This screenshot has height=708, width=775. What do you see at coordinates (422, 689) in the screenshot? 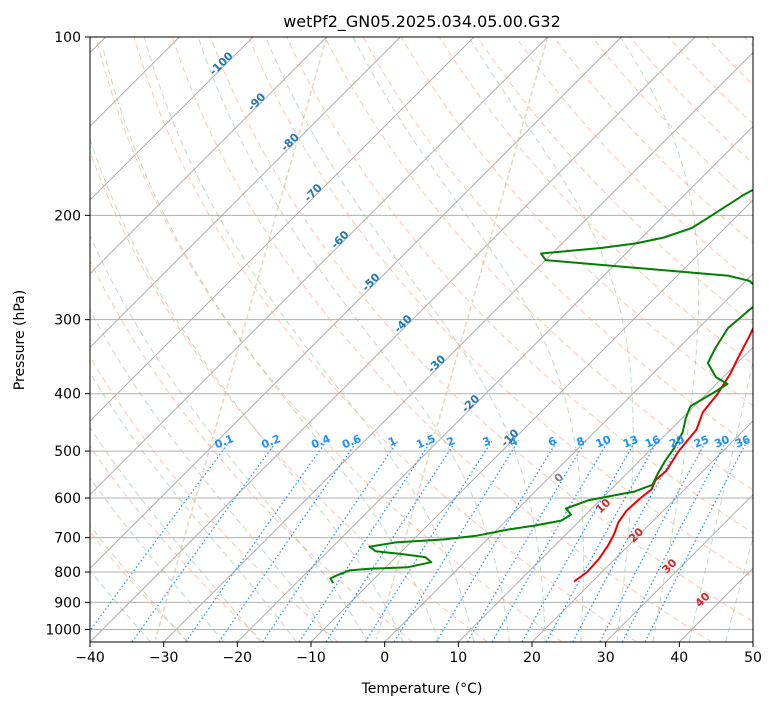
I see `x-axis-label: Temperature (°C)` at bounding box center [422, 689].